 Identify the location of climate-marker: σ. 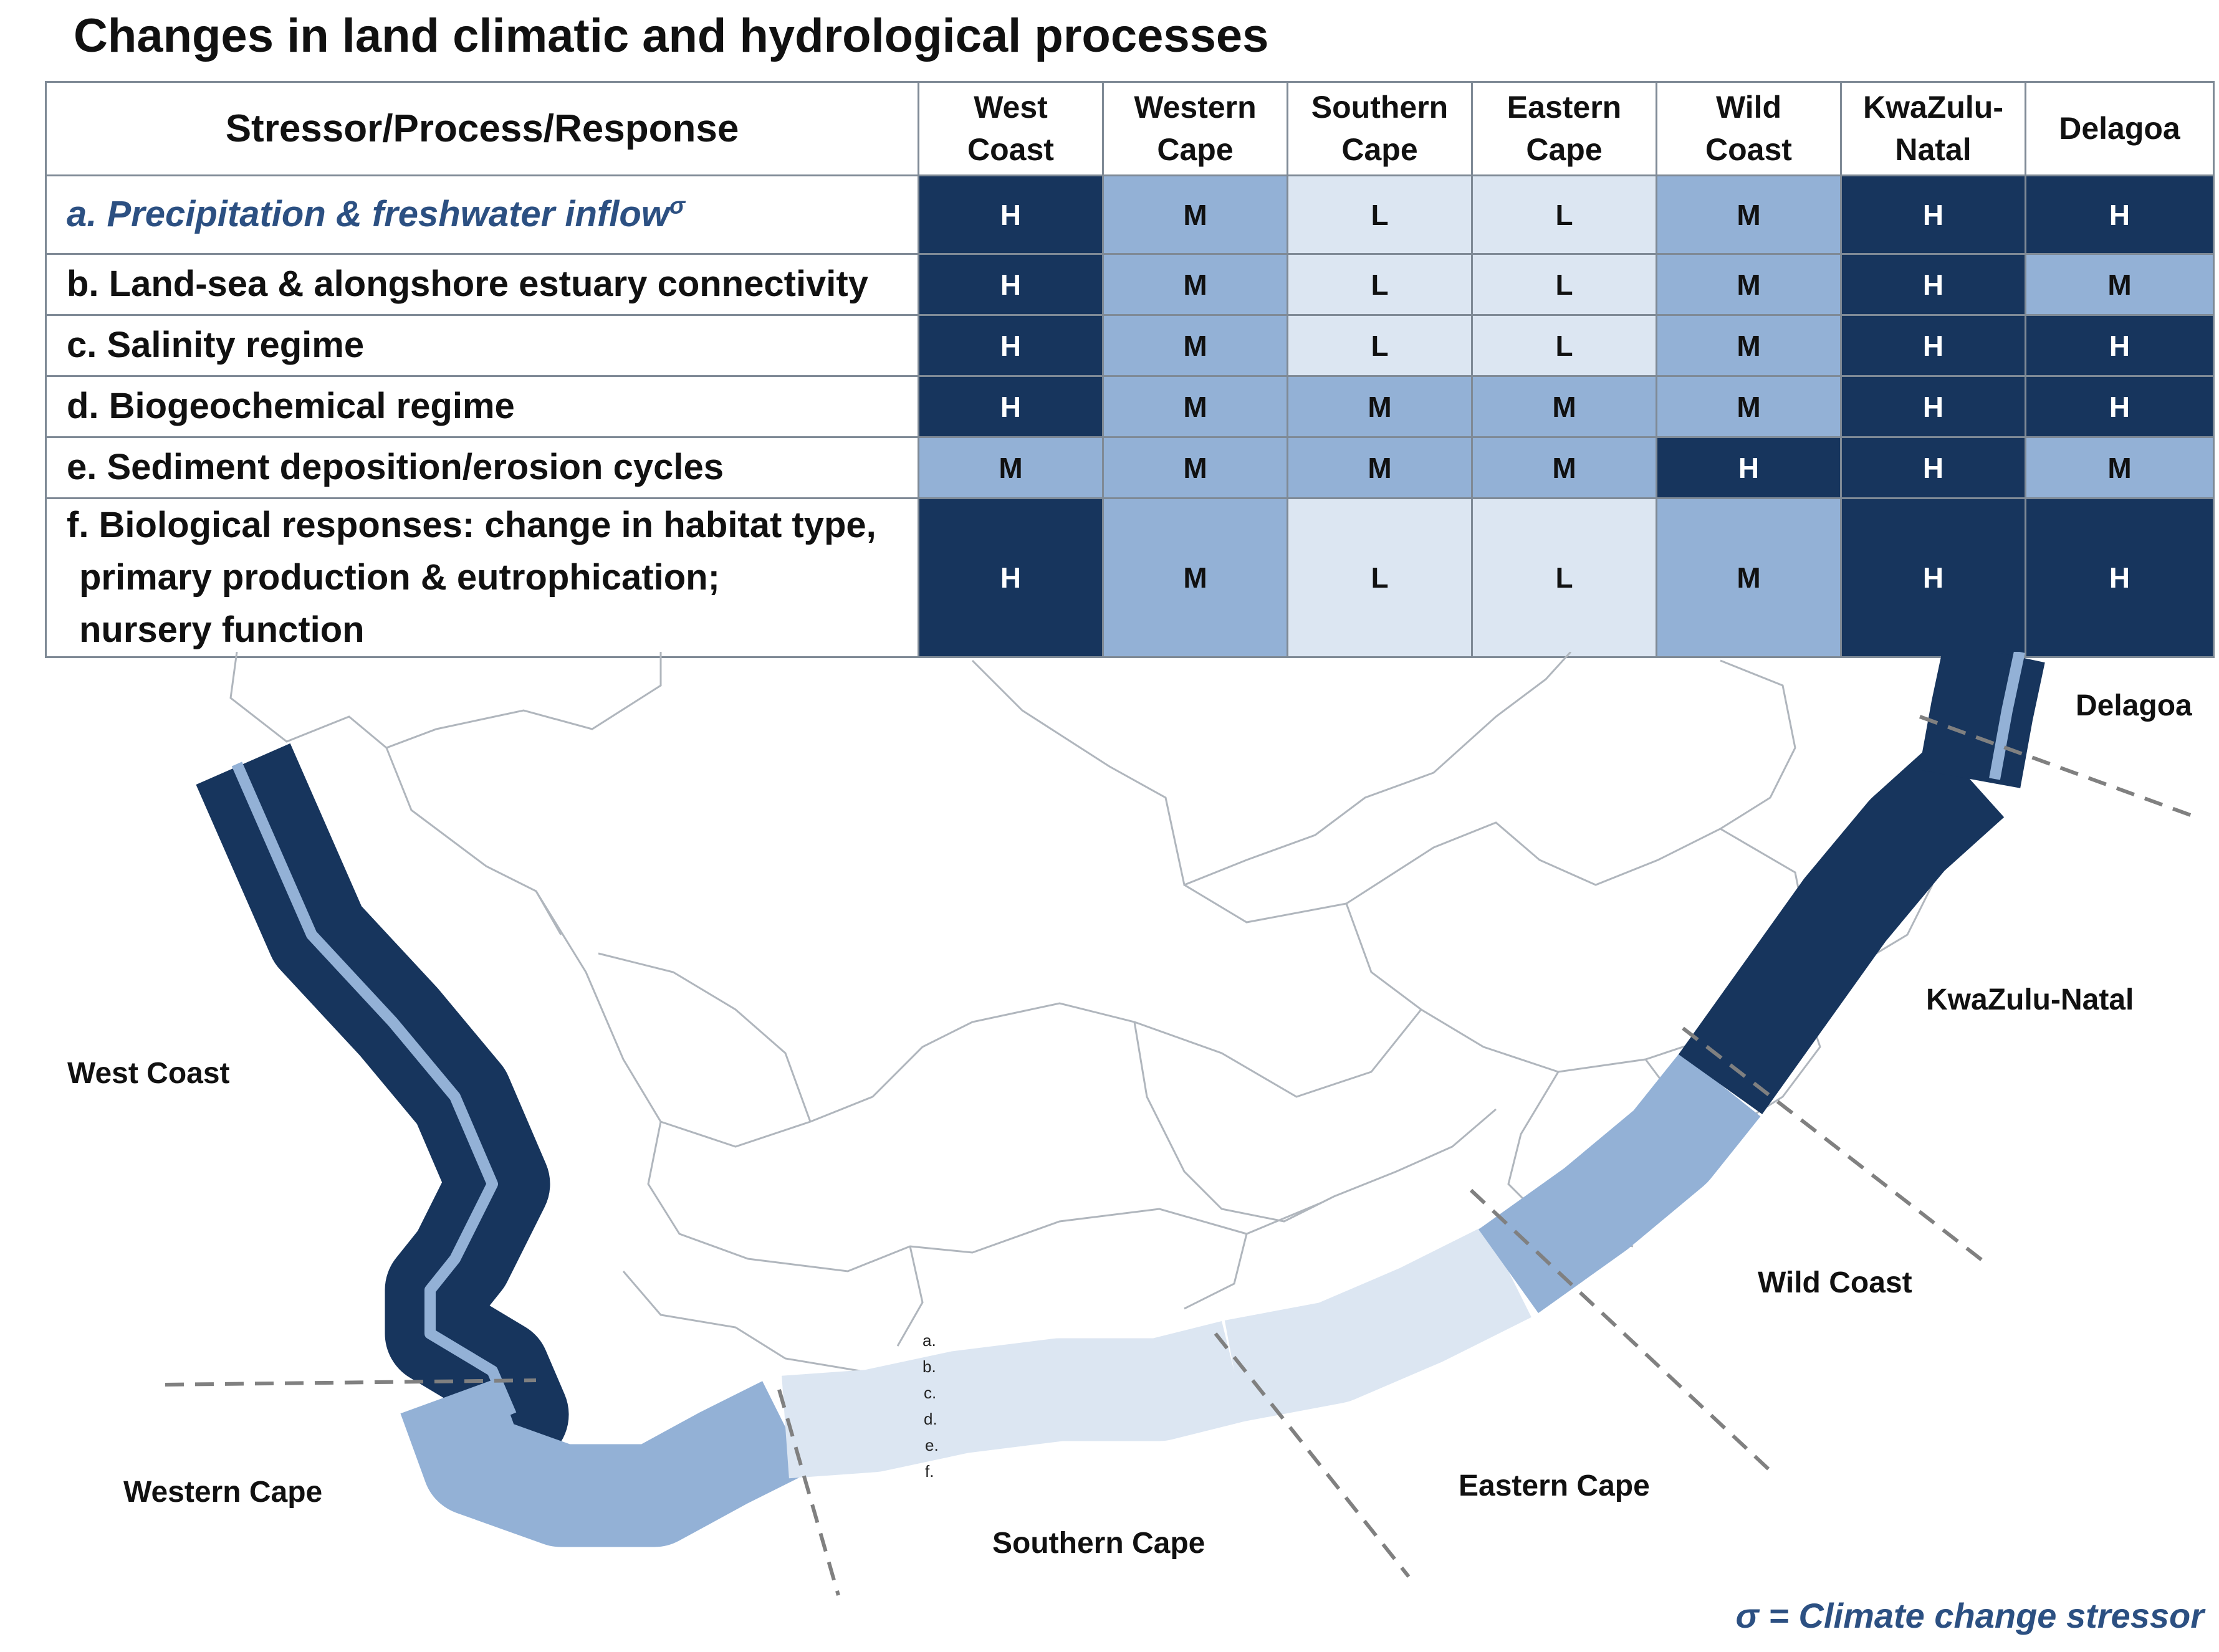
(677, 206).